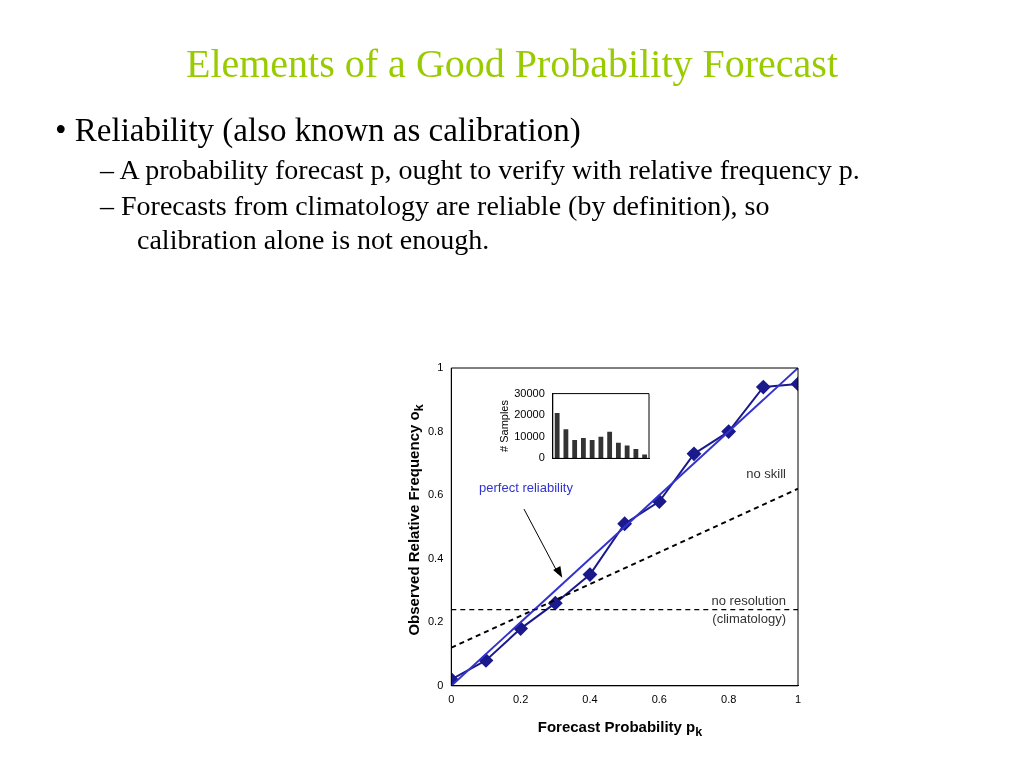 The image size is (1024, 768). I want to click on x-tick-label: 0.4, so click(590, 699).